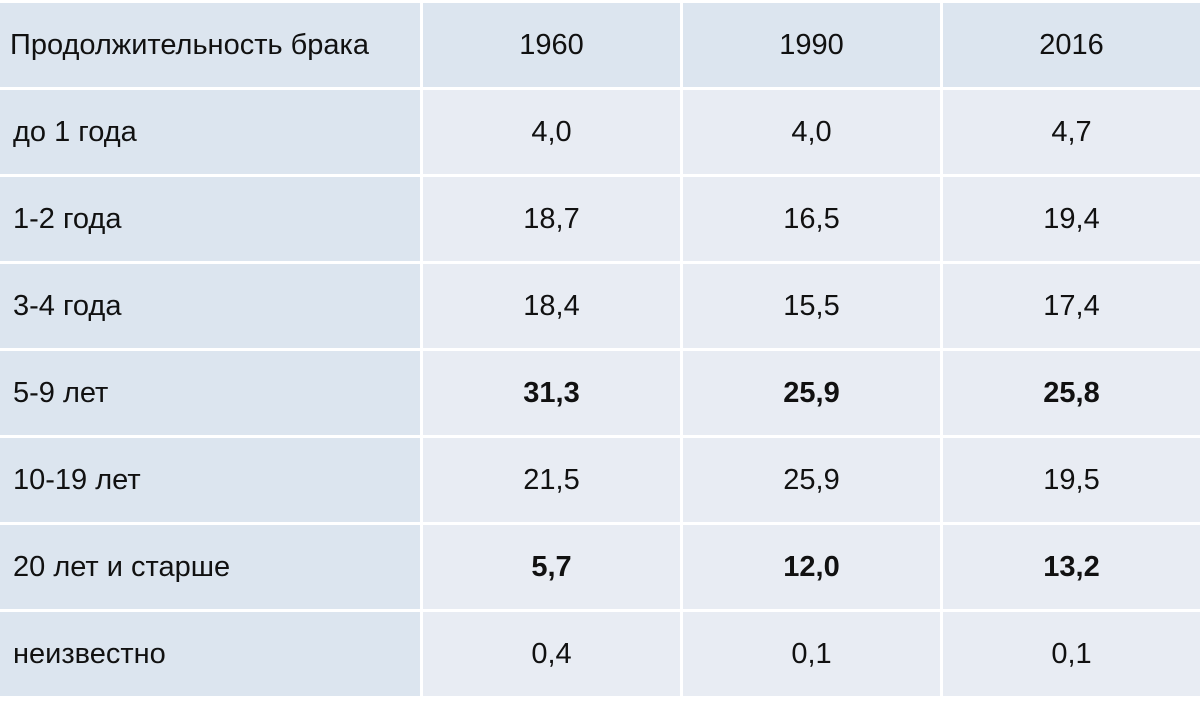 The height and width of the screenshot is (704, 1200). What do you see at coordinates (811, 567) in the screenshot?
I see `table-cell: 12,0` at bounding box center [811, 567].